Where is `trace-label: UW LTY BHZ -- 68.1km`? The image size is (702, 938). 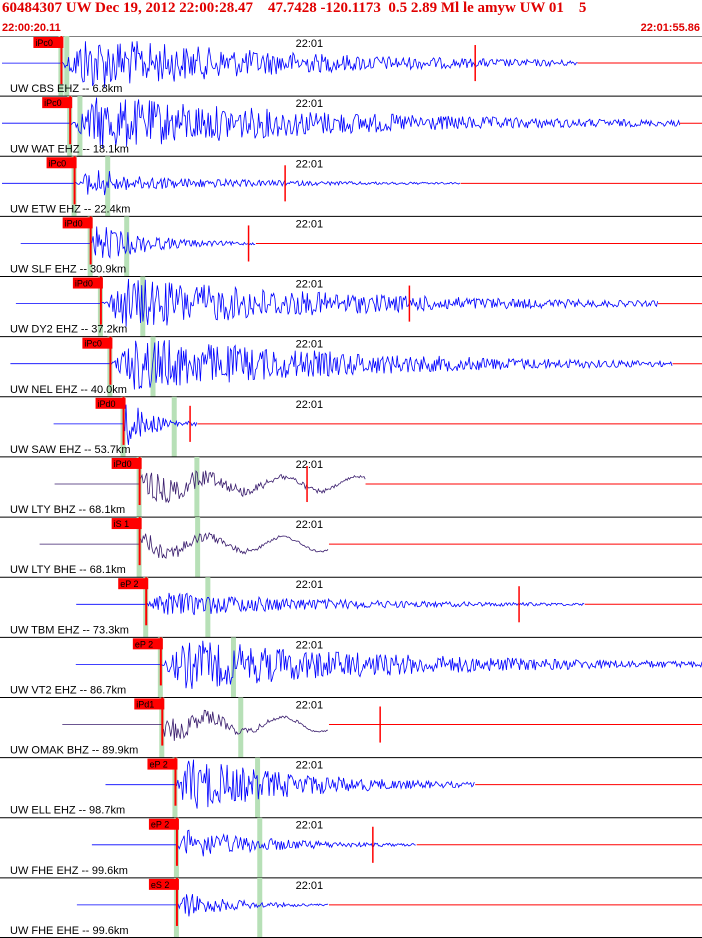
trace-label: UW LTY BHZ -- 68.1km is located at coordinates (67, 510).